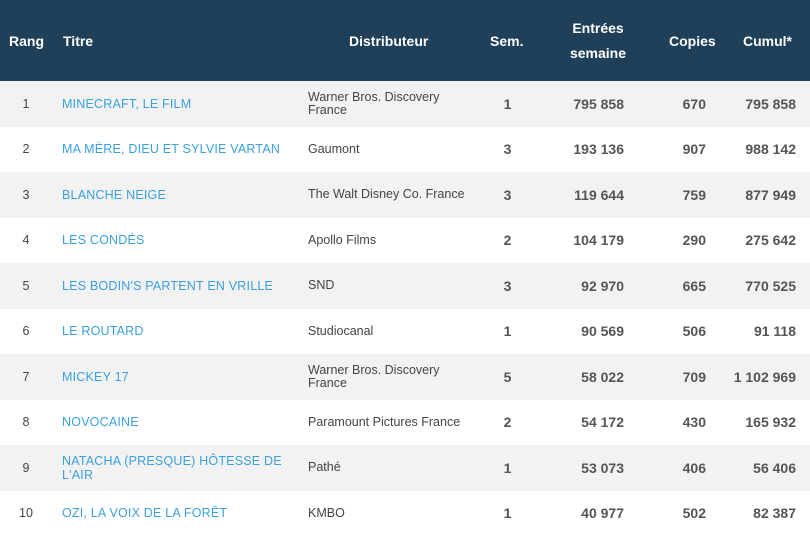 The image size is (810, 542). What do you see at coordinates (326, 512) in the screenshot?
I see `distributor-cell: KMBO` at bounding box center [326, 512].